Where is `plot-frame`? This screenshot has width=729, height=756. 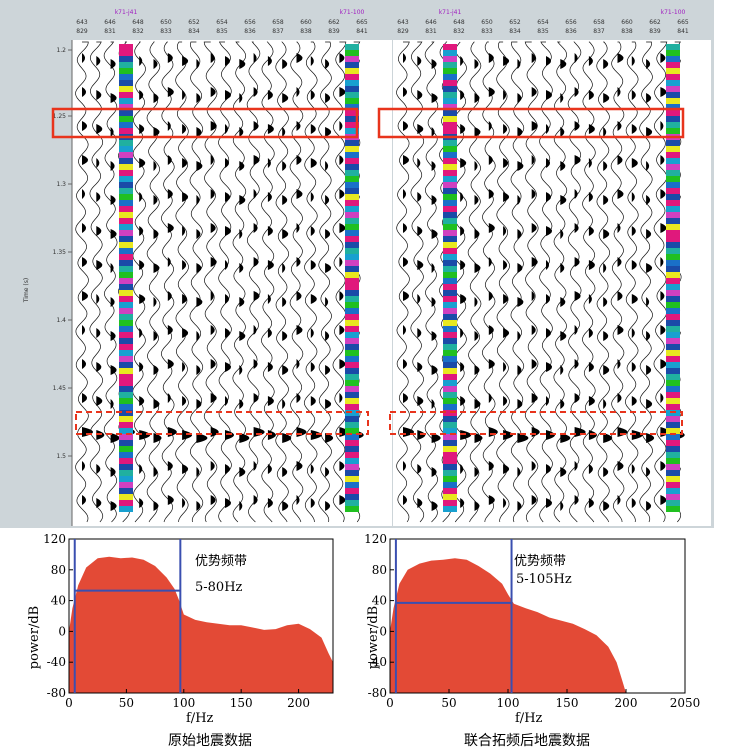 plot-frame is located at coordinates (201, 616).